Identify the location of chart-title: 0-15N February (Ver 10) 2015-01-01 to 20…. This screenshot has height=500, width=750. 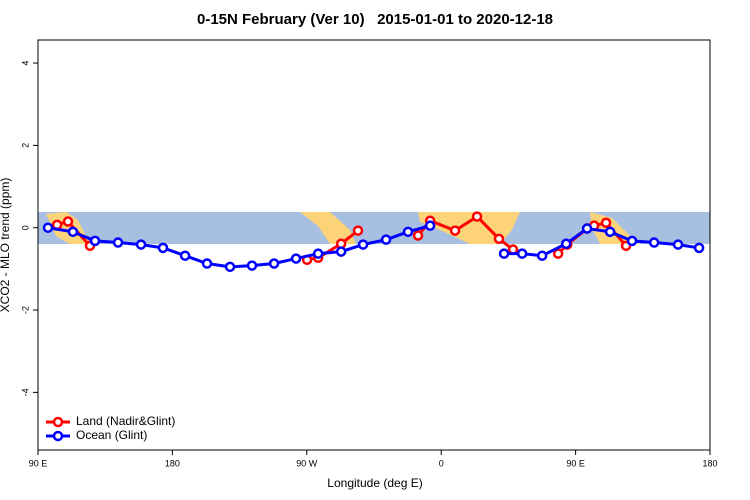
(375, 19).